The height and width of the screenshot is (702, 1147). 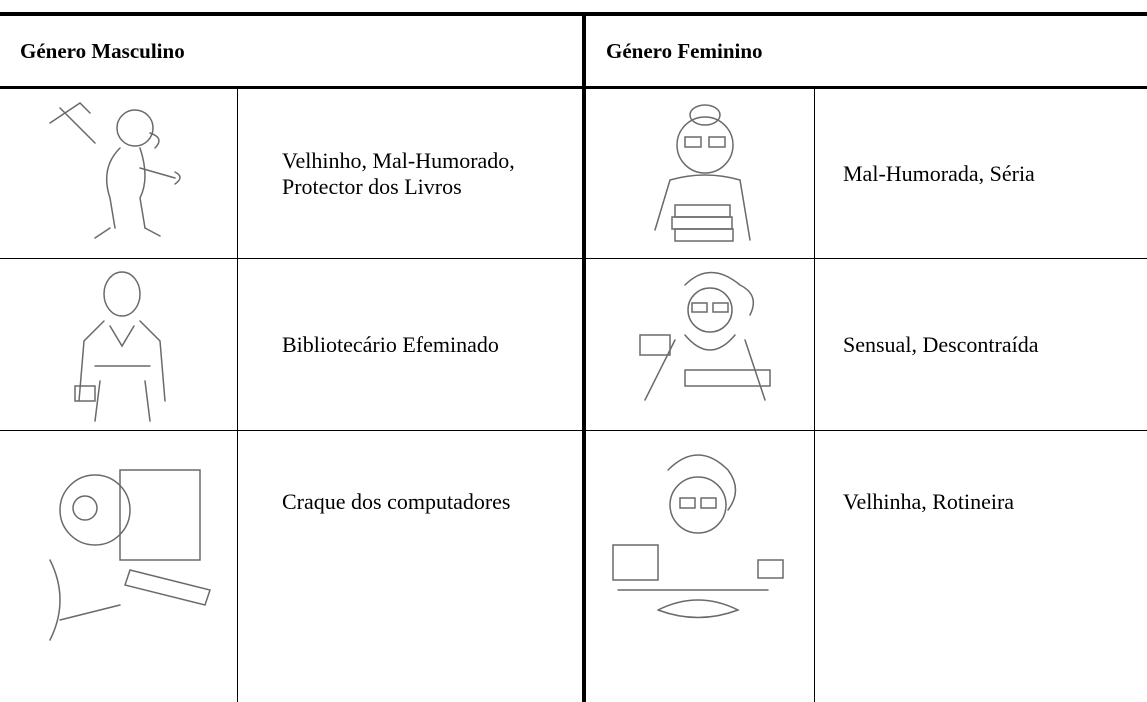 I want to click on sketch-serious-woman, so click(x=702, y=173).